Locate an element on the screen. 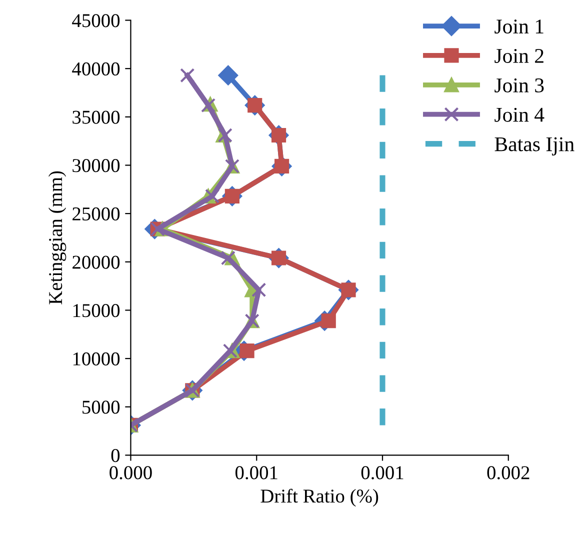 The height and width of the screenshot is (533, 581). legend-label: Join 1 is located at coordinates (519, 27).